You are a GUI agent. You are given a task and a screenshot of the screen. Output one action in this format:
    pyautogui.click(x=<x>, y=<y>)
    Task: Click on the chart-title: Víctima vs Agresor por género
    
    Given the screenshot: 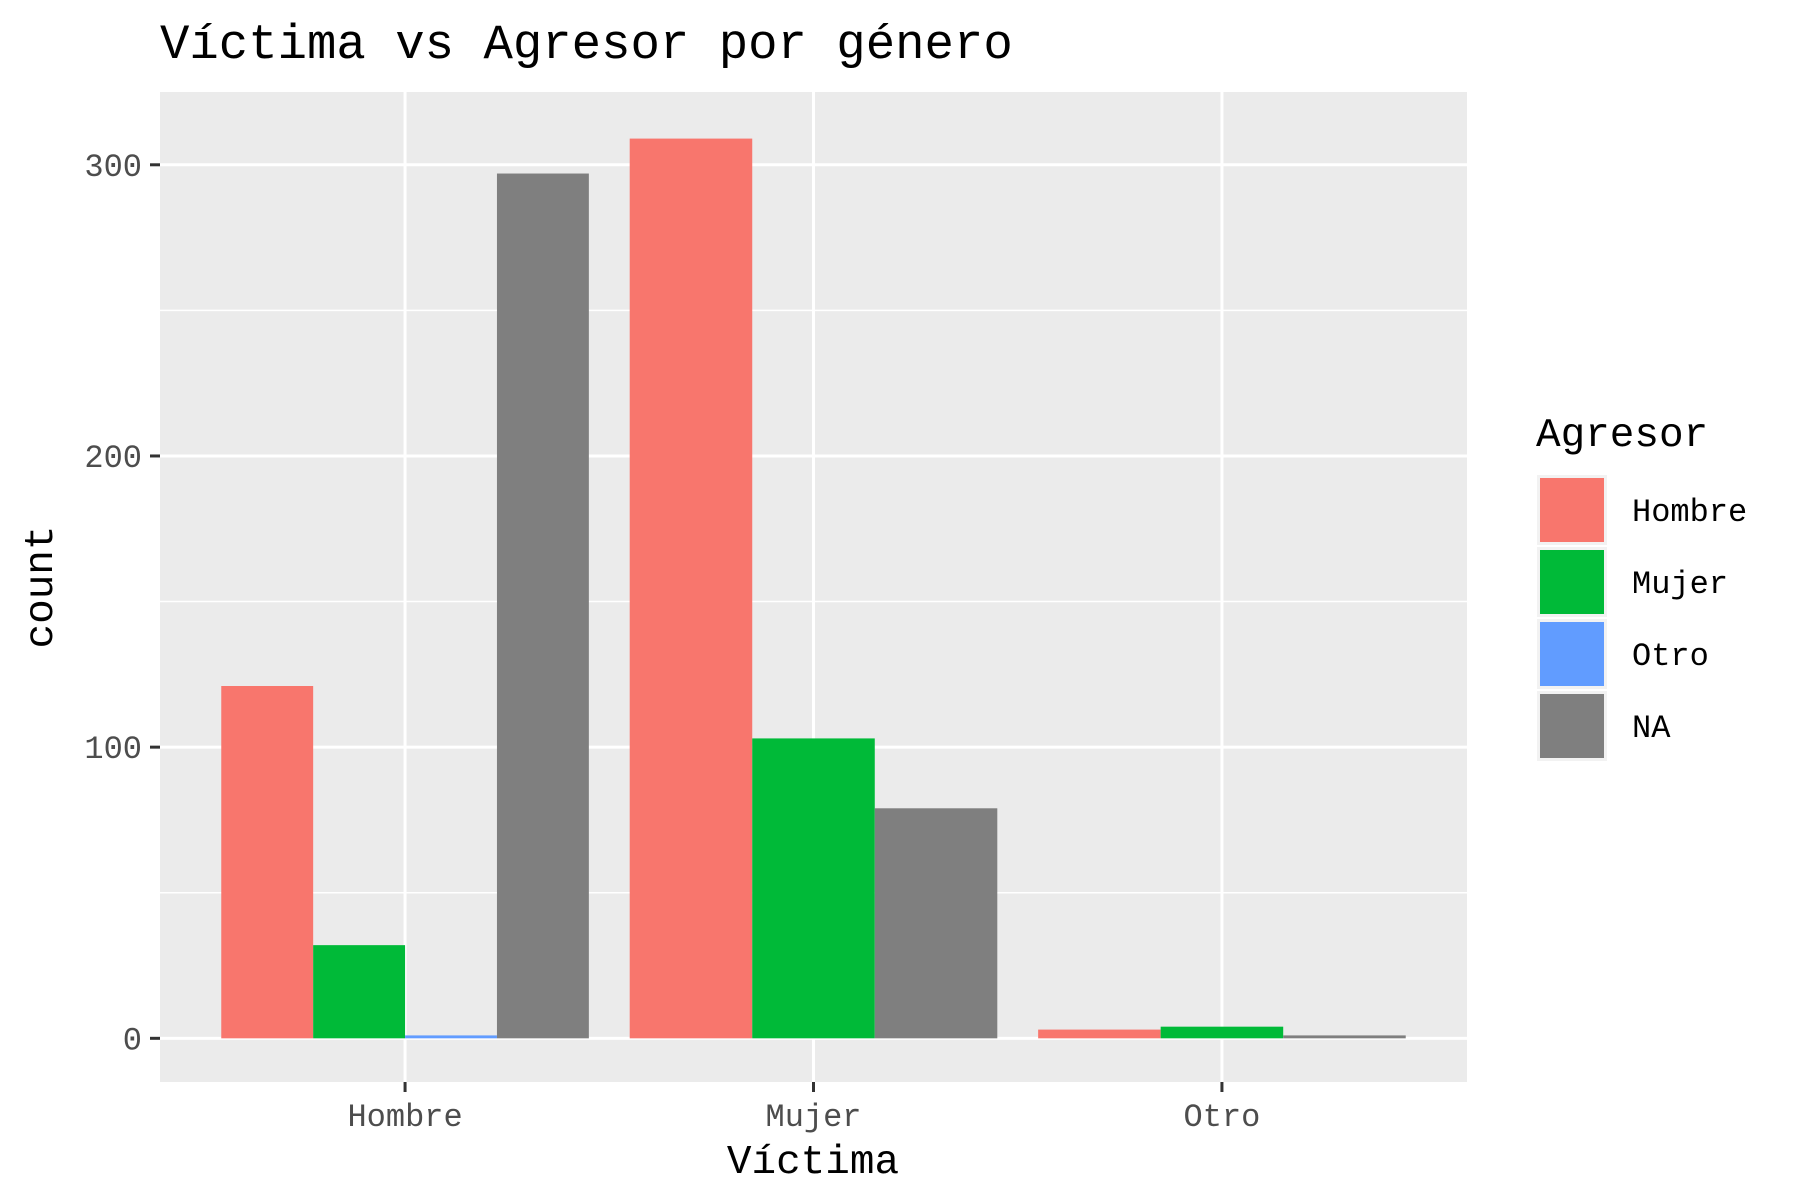 What is the action you would take?
    pyautogui.click(x=586, y=45)
    